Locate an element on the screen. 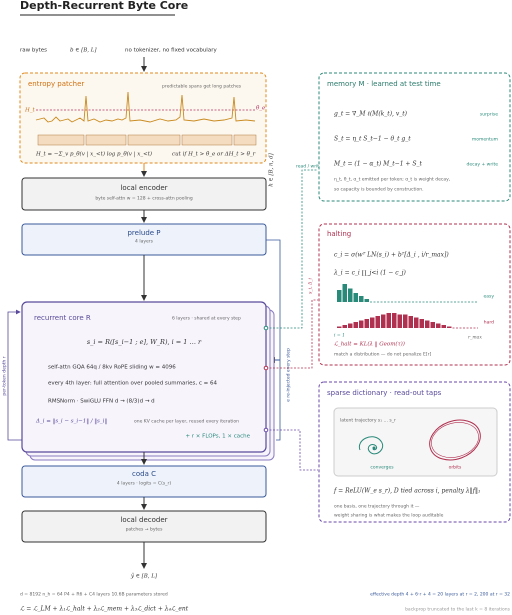 The width and height of the screenshot is (512, 615). decoder-sub: patches → bytes is located at coordinates (145, 530).